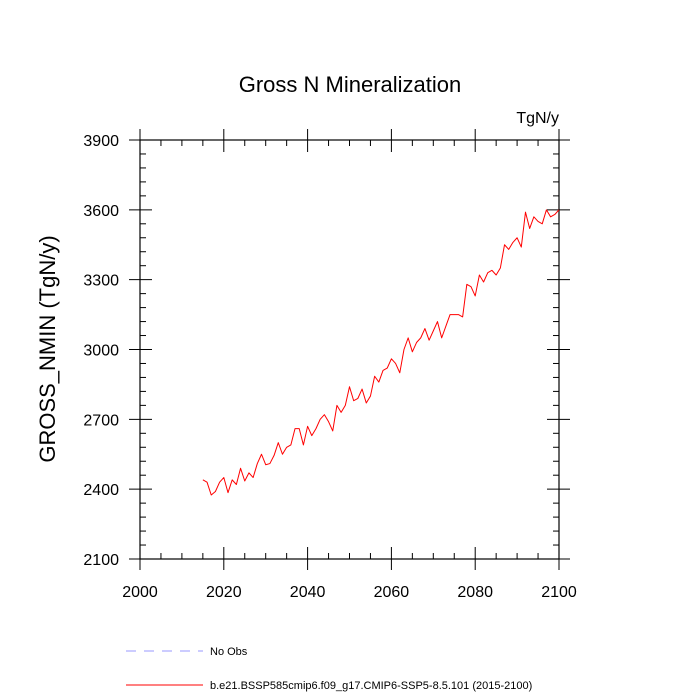 The width and height of the screenshot is (700, 700). What do you see at coordinates (101, 490) in the screenshot?
I see `y-tick-label: 2400` at bounding box center [101, 490].